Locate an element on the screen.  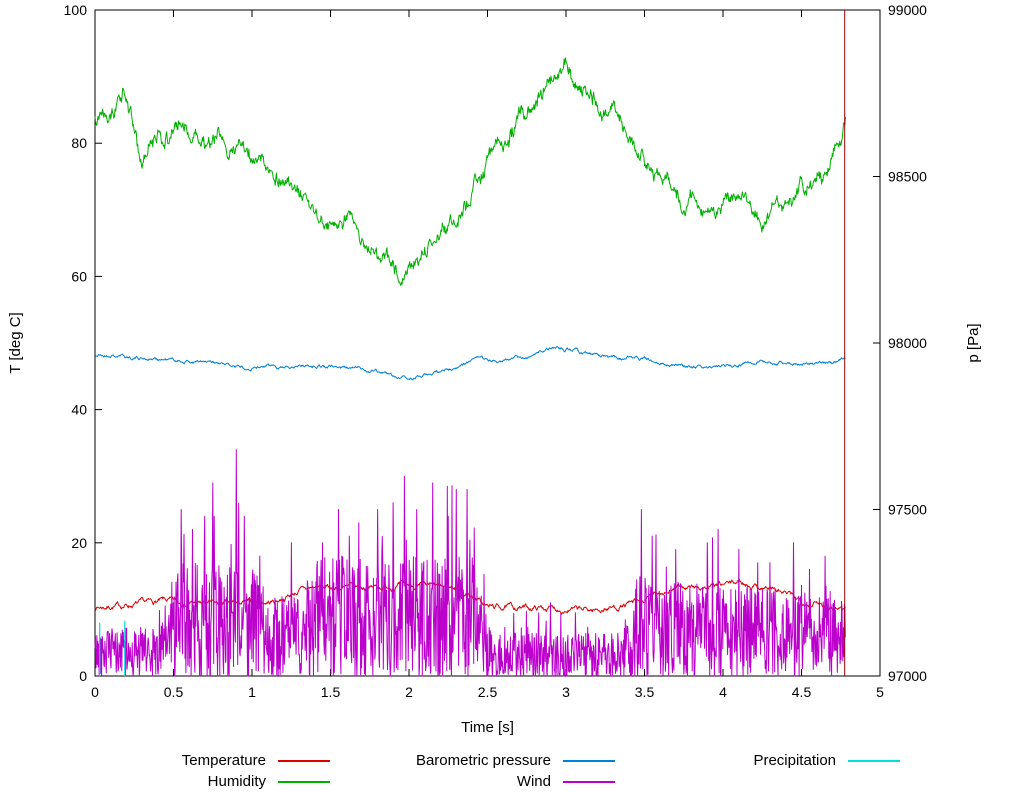
humidity-line-swatch is located at coordinates (304, 781).